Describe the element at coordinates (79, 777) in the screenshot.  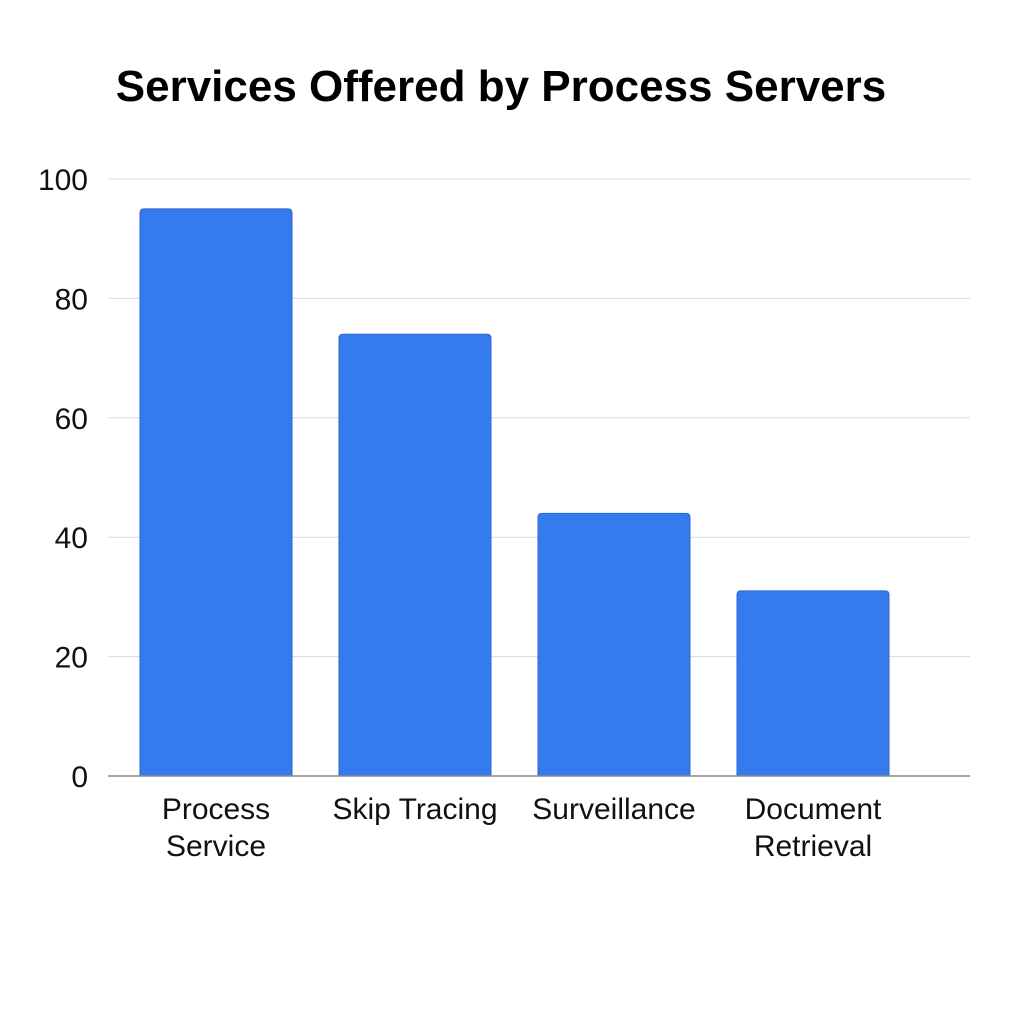
I see `y-tick-label: 0` at that location.